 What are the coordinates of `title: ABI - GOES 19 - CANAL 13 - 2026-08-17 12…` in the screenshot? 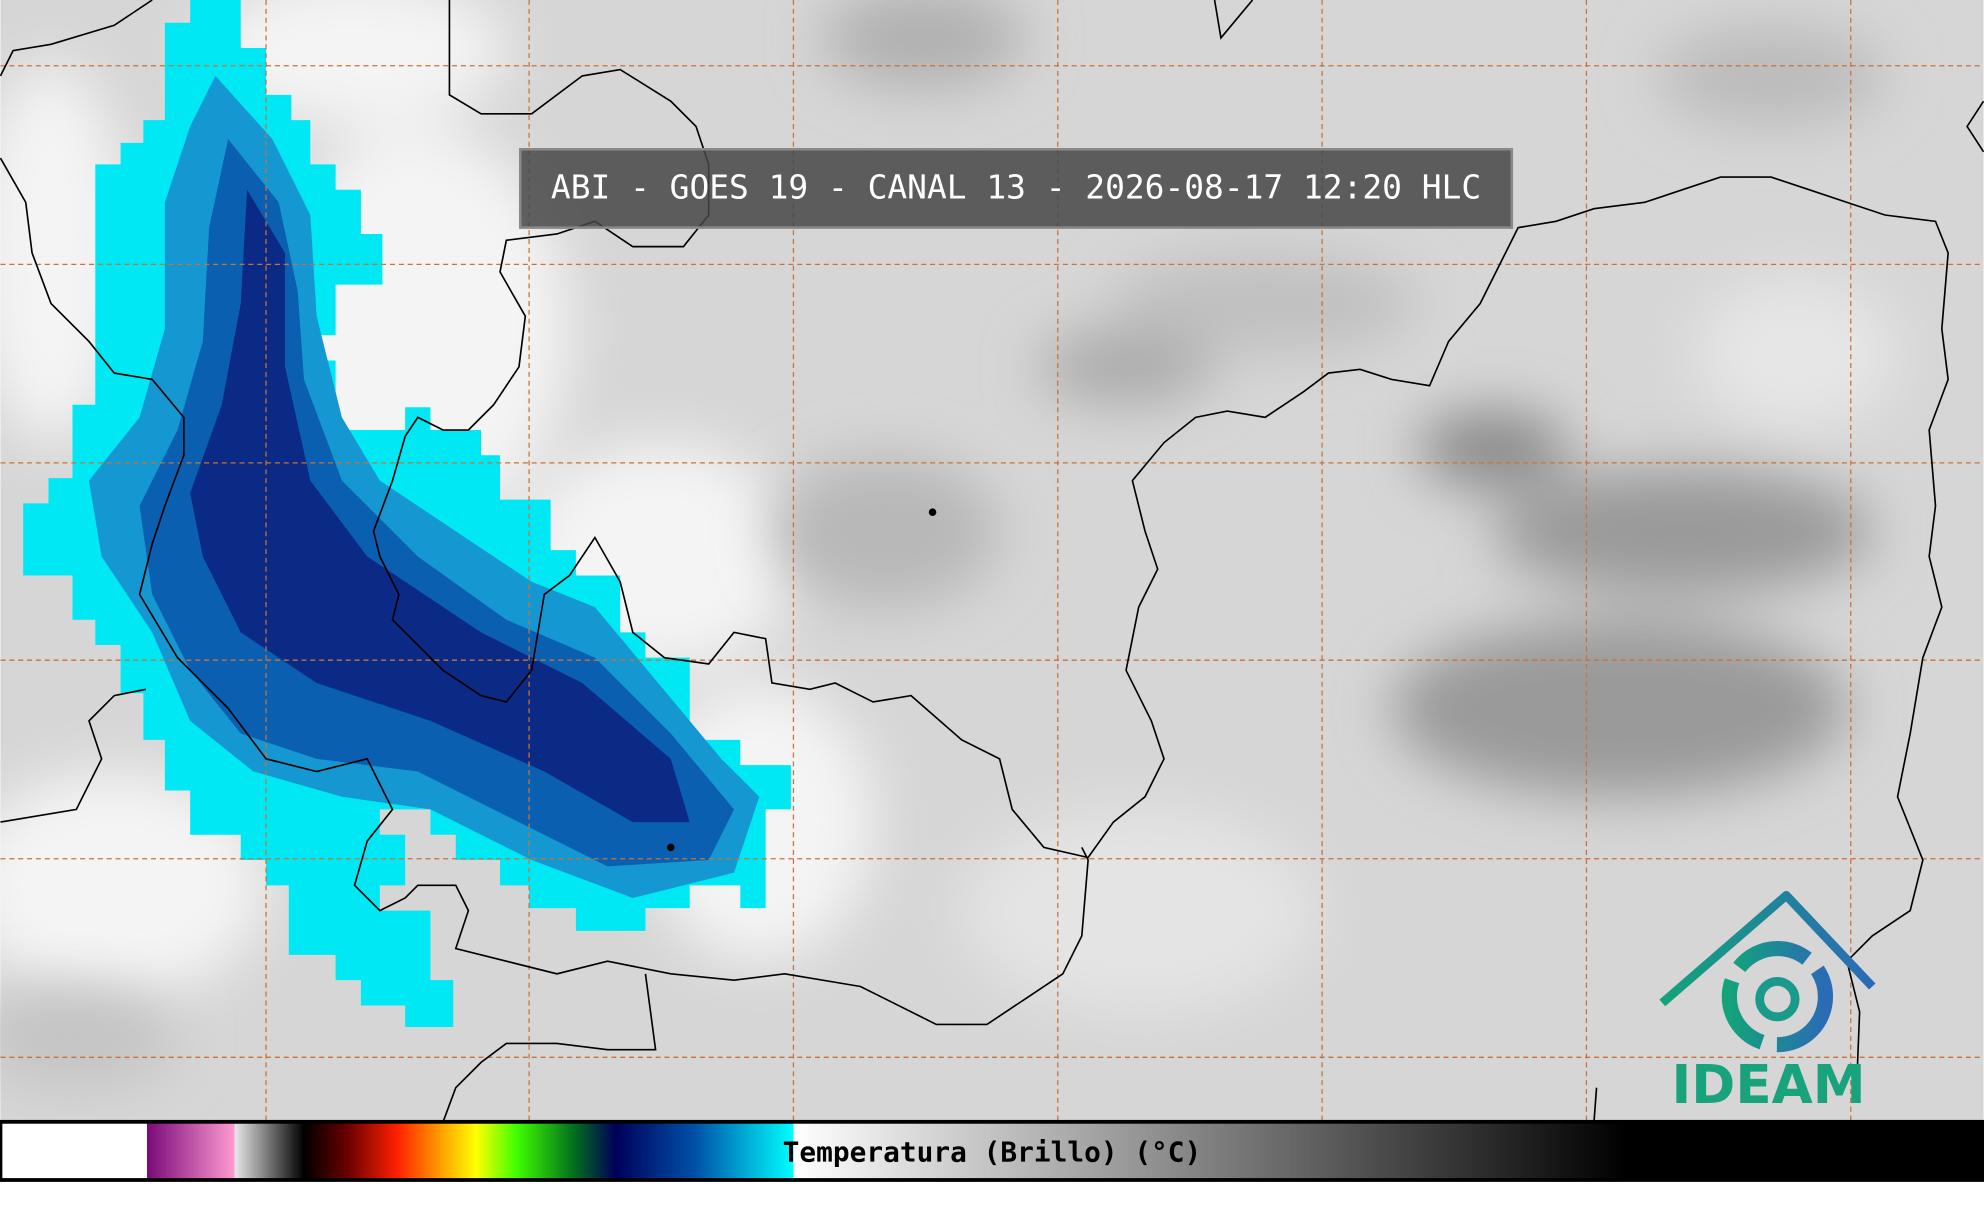 It's located at (1016, 187).